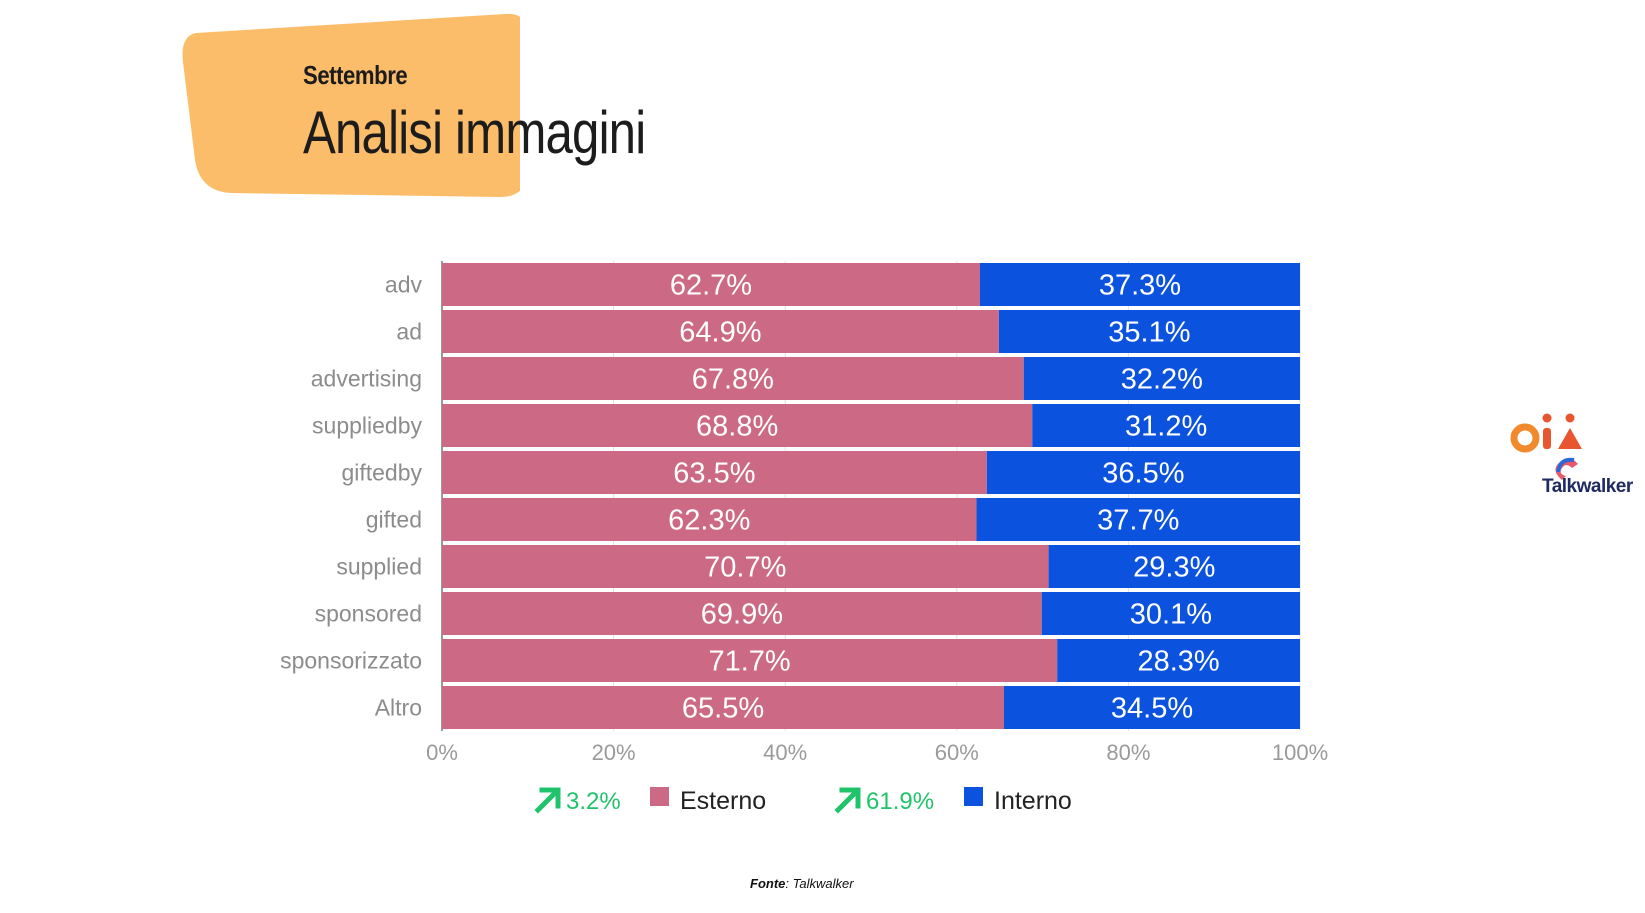  Describe the element at coordinates (1128, 752) in the screenshot. I see `x-tick-label: 80%` at that location.